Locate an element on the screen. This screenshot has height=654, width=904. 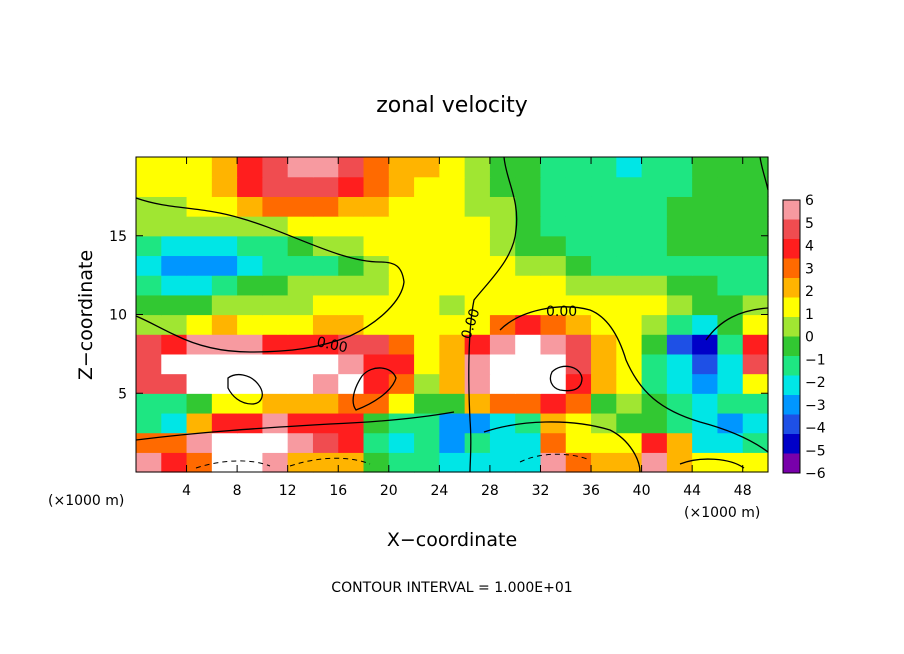
colorbar-label: −3 is located at coordinates (815, 406).